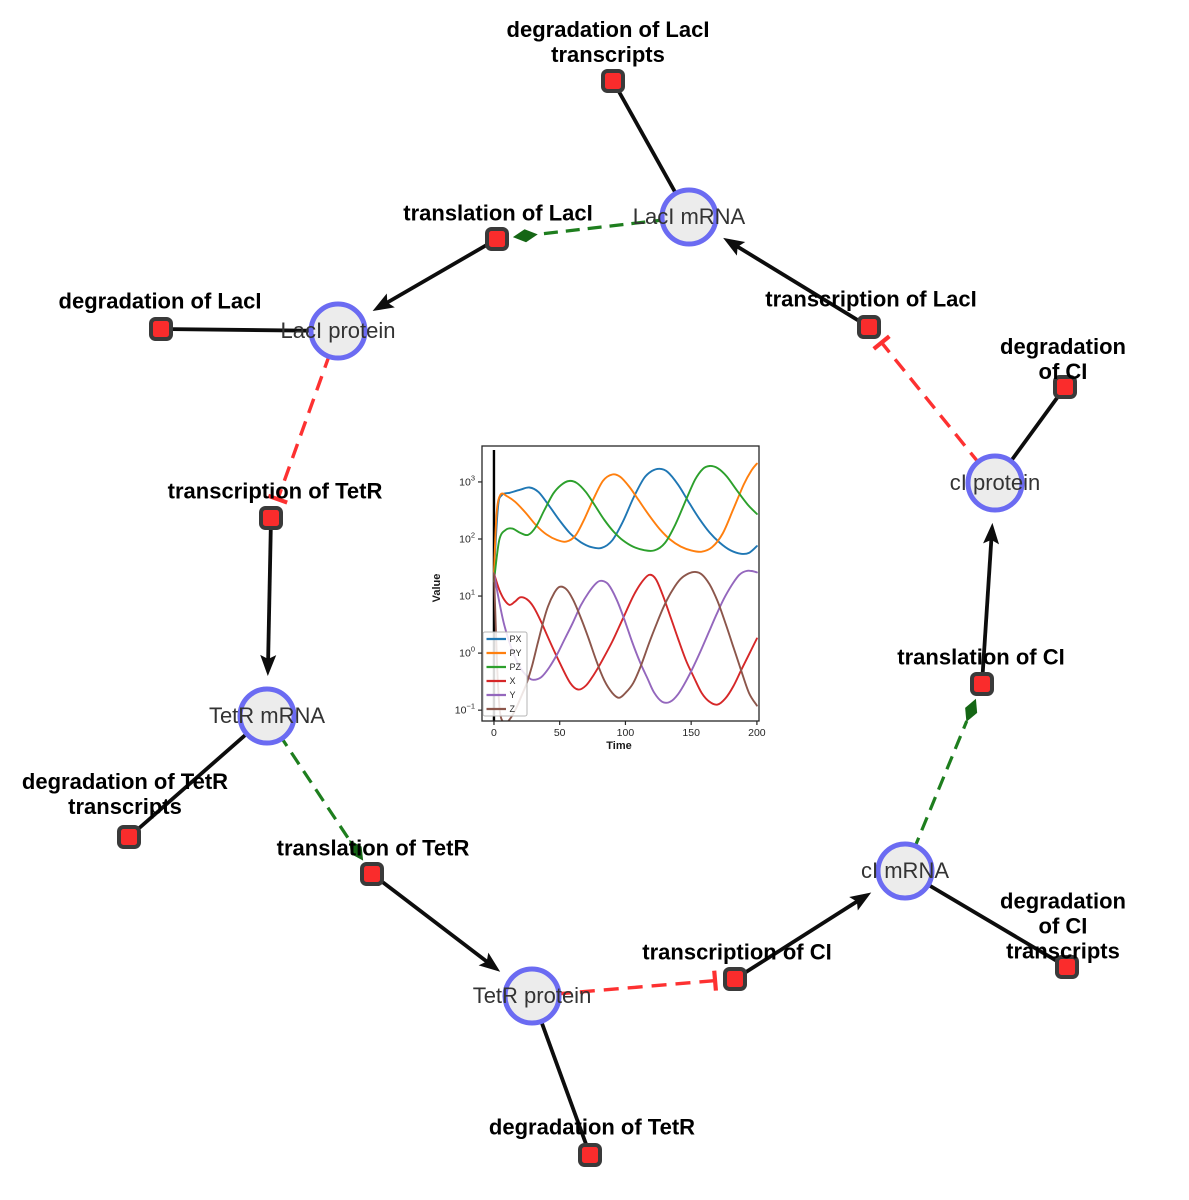  I want to click on chart-y-ticklabel: 10², so click(467, 537).